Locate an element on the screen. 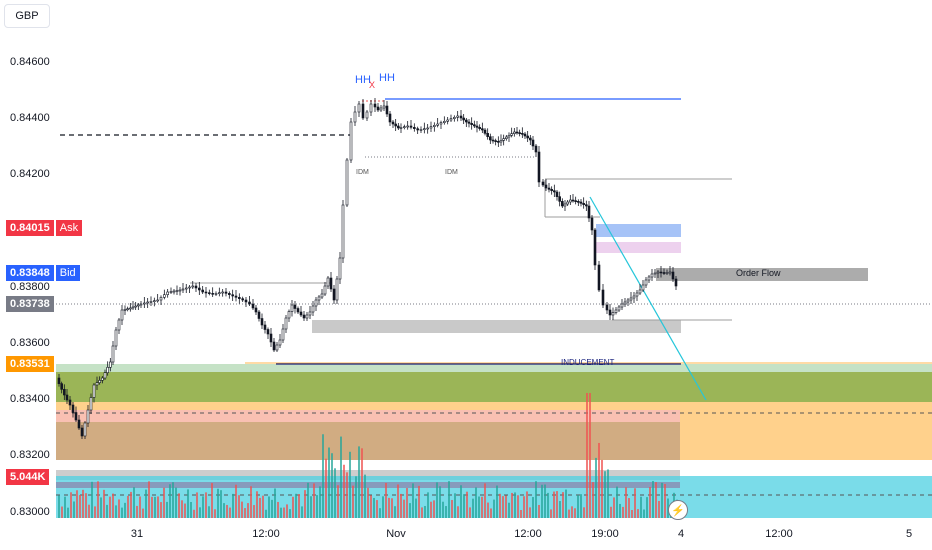 This screenshot has height=550, width=932. lightning-icon: ⚡ is located at coordinates (678, 510).